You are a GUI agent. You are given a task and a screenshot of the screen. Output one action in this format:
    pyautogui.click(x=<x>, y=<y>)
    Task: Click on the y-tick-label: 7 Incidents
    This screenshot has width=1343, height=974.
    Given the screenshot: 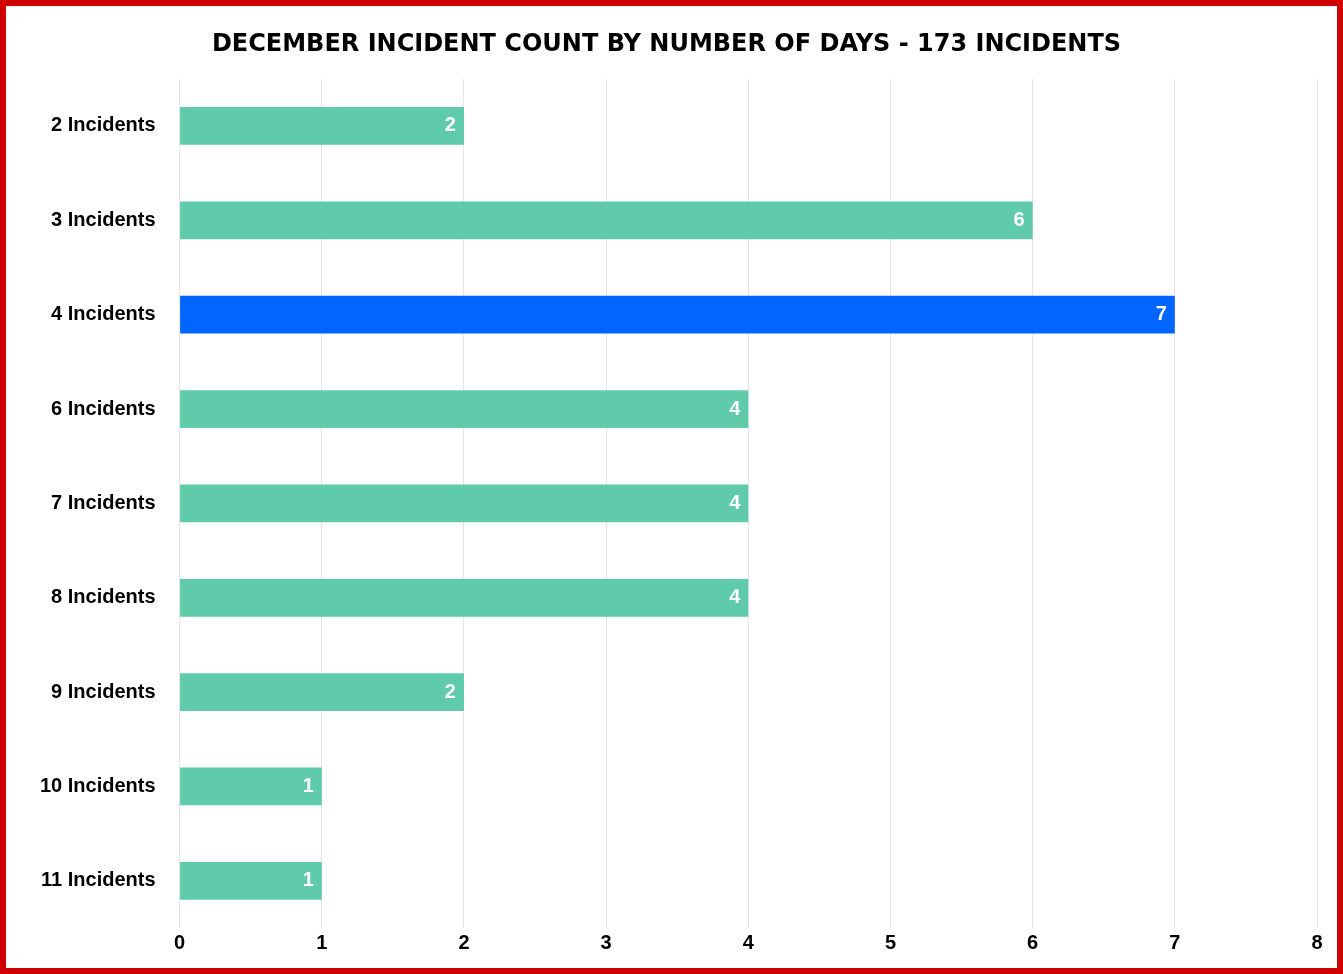 What is the action you would take?
    pyautogui.click(x=103, y=501)
    